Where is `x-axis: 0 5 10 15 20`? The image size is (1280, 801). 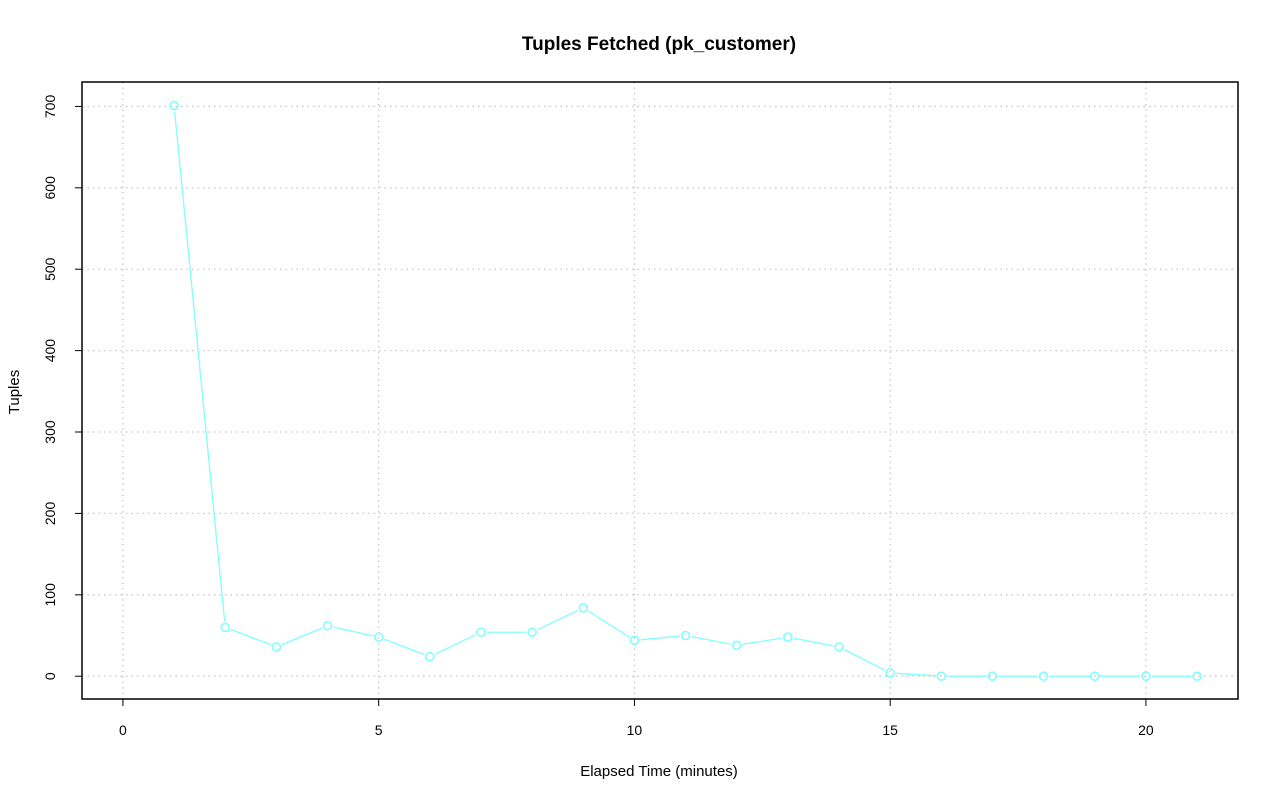 x-axis: 0 5 10 15 20 is located at coordinates (636, 718).